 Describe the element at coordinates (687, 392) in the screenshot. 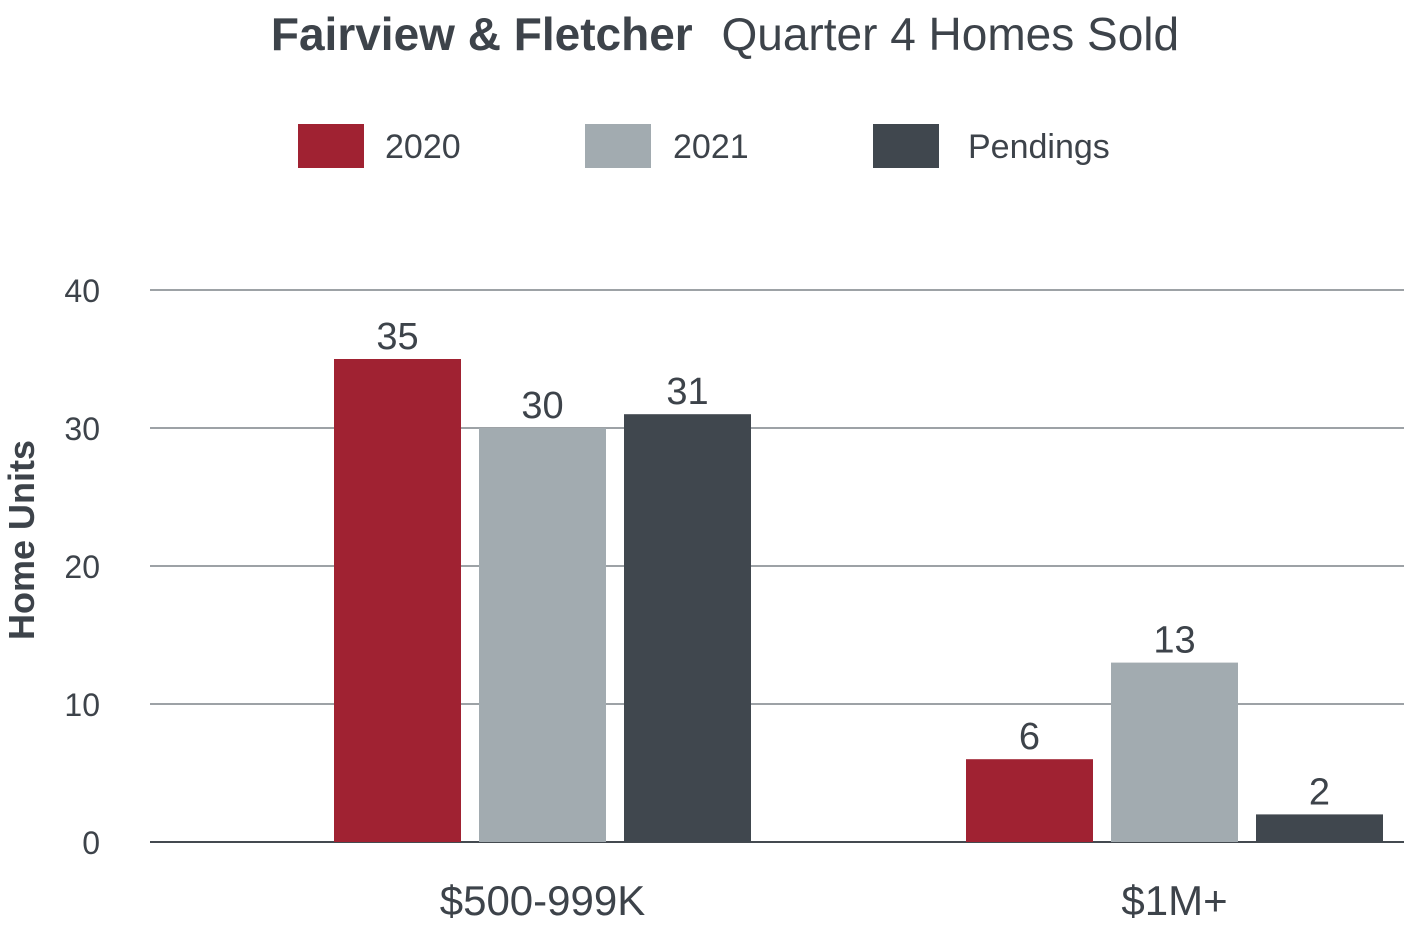

I see `data-label: 31` at that location.